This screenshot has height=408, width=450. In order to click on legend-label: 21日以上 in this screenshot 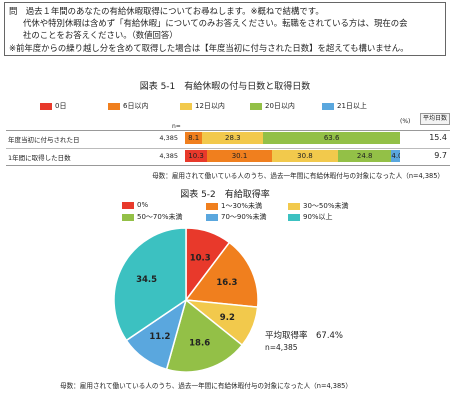, I will do `click(352, 106)`.